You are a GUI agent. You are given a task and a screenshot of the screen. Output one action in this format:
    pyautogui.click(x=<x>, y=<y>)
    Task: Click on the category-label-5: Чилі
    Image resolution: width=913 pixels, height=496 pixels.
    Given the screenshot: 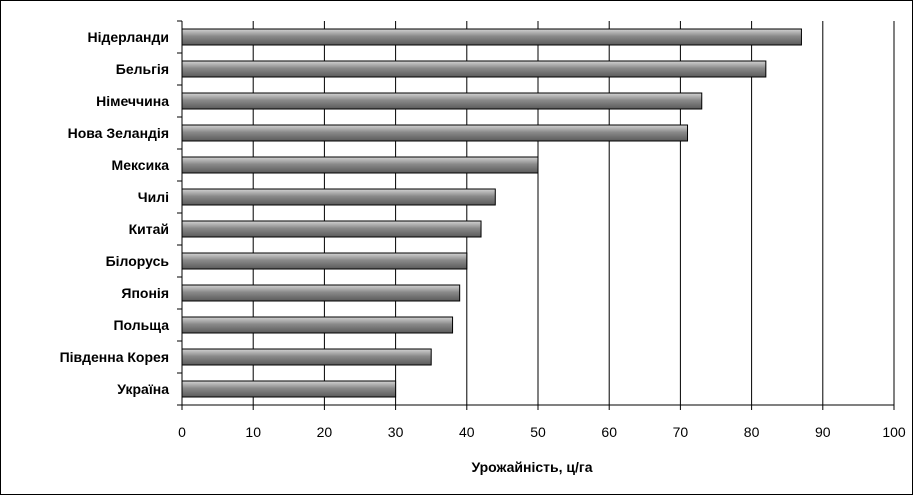 What is the action you would take?
    pyautogui.click(x=153, y=197)
    